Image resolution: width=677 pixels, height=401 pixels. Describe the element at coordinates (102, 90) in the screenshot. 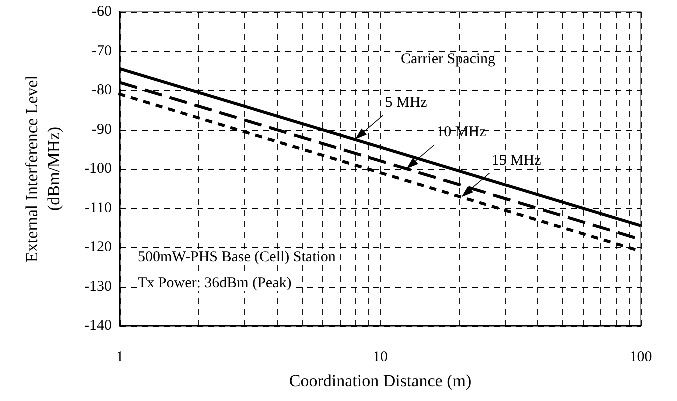

I see `y-tick-label: -80` at that location.